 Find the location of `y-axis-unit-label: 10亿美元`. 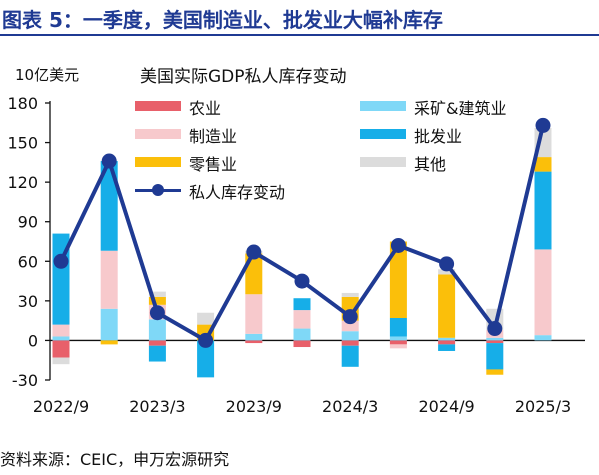

y-axis-unit-label: 10亿美元 is located at coordinates (47, 75).